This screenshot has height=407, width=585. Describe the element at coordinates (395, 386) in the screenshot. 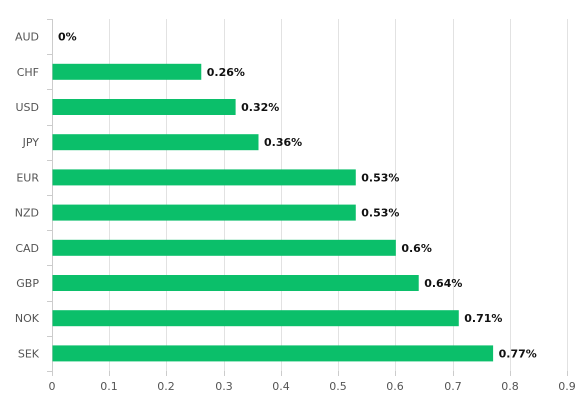

I see `x-tick-label: 0.6` at that location.